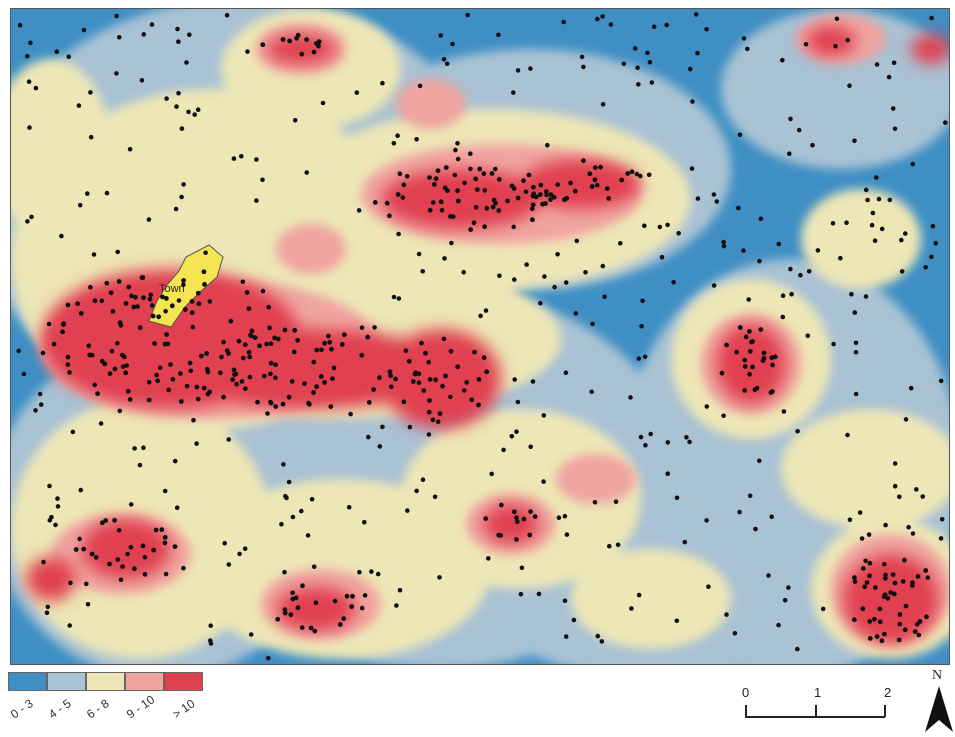 The image size is (955, 737). Describe the element at coordinates (172, 289) in the screenshot. I see `town-label: Town` at that location.